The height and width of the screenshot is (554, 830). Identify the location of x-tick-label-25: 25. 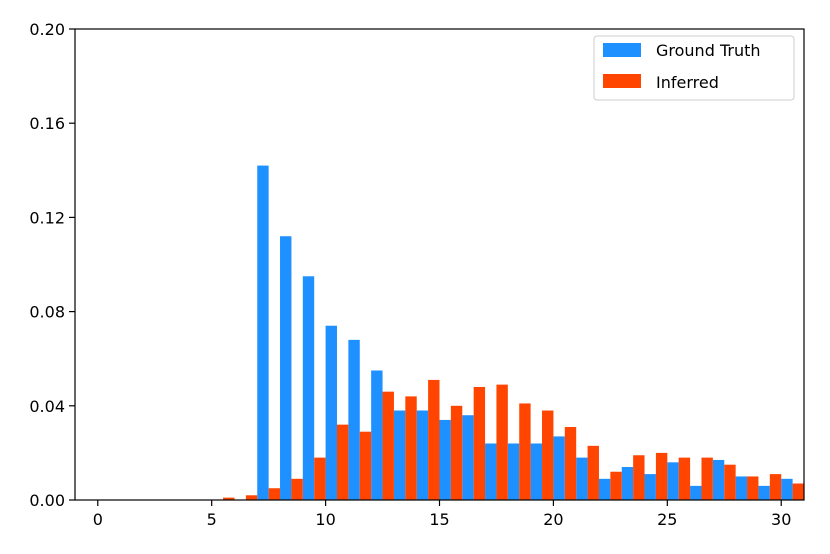
(667, 519).